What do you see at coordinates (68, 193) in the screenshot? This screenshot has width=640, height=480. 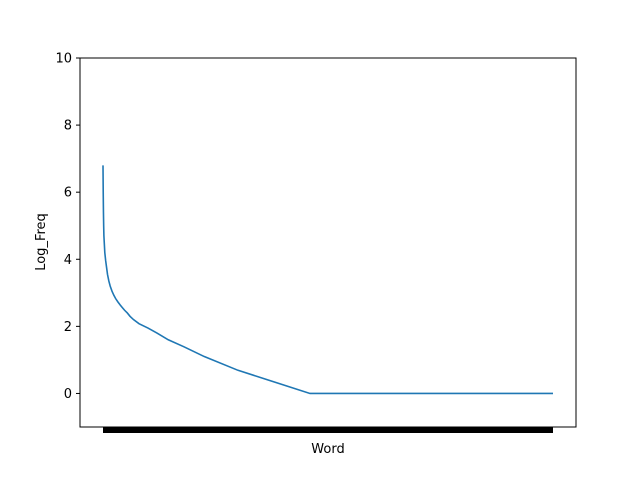 I see `y-tick-label: 6` at bounding box center [68, 193].